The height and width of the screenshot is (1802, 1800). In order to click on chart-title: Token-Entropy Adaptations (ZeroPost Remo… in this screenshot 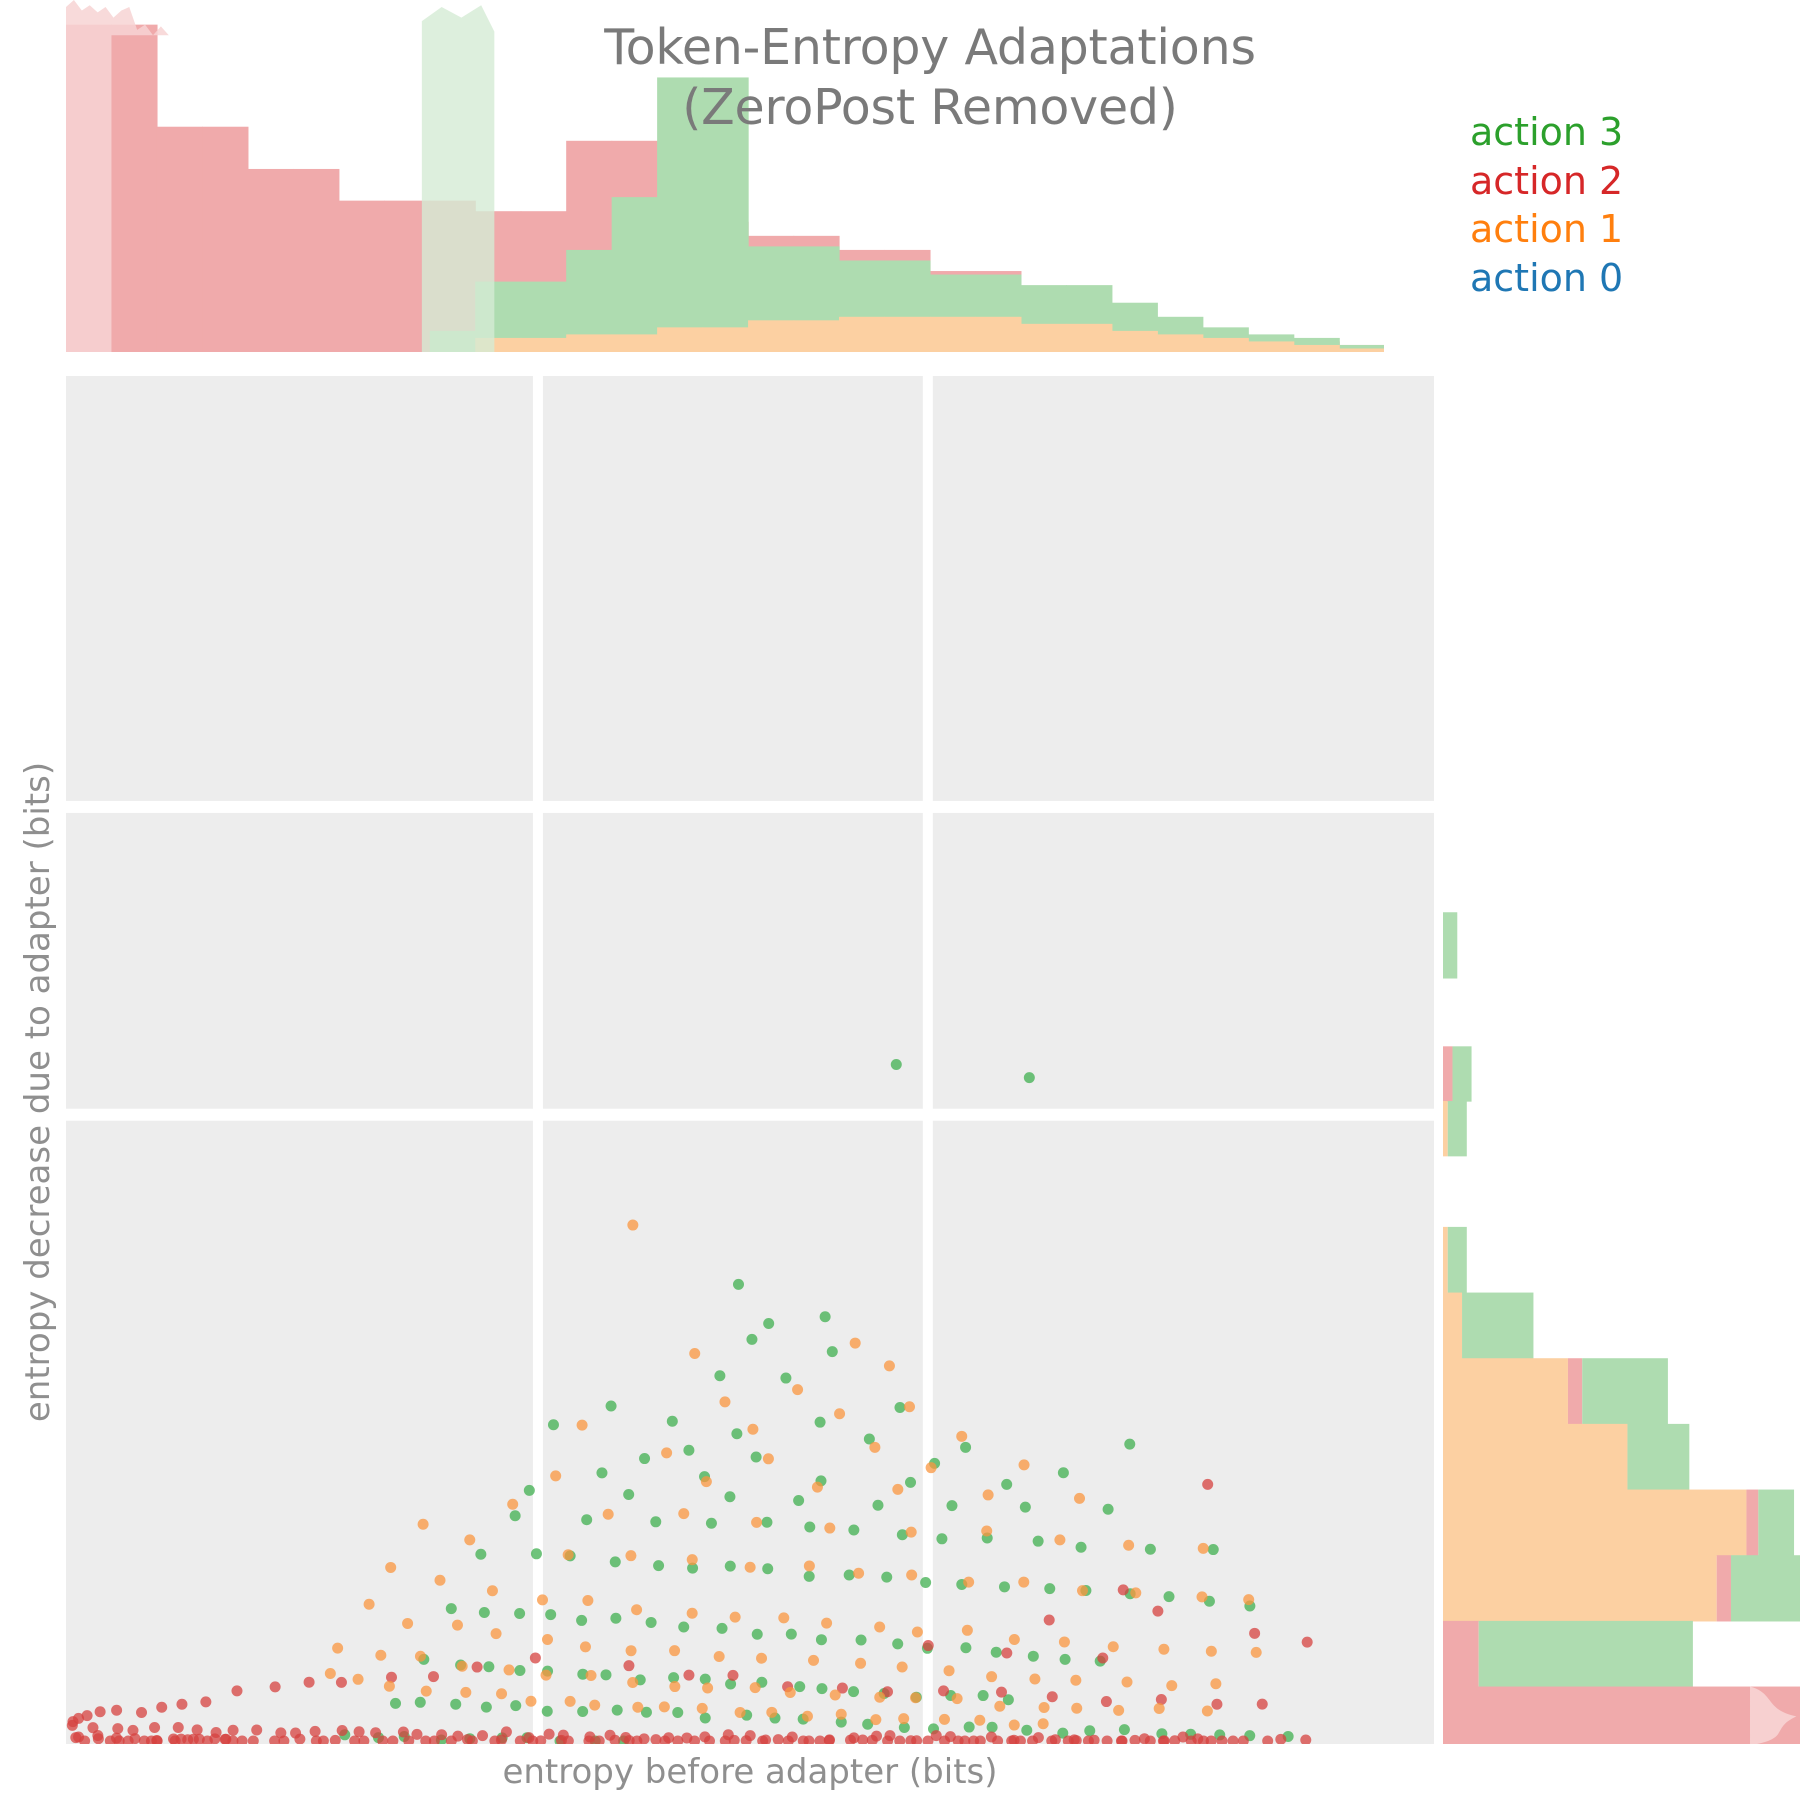, I will do `click(930, 77)`.